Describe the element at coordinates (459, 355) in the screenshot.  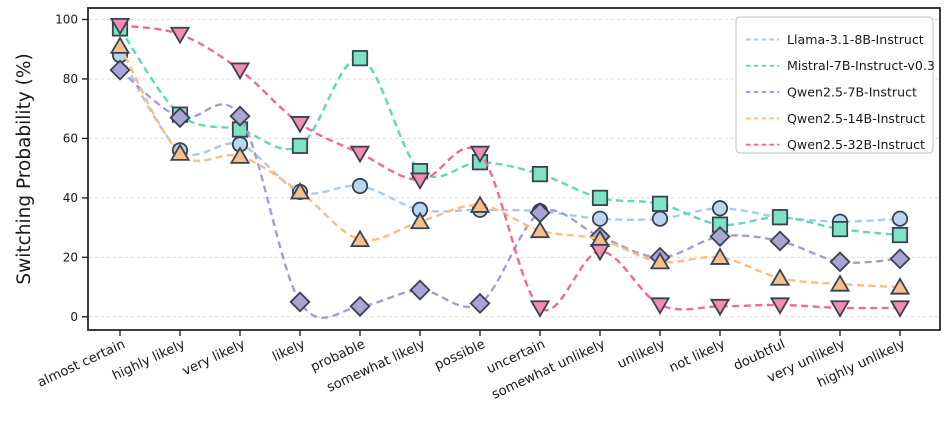
I see `x-tick-label-6: possible` at that location.